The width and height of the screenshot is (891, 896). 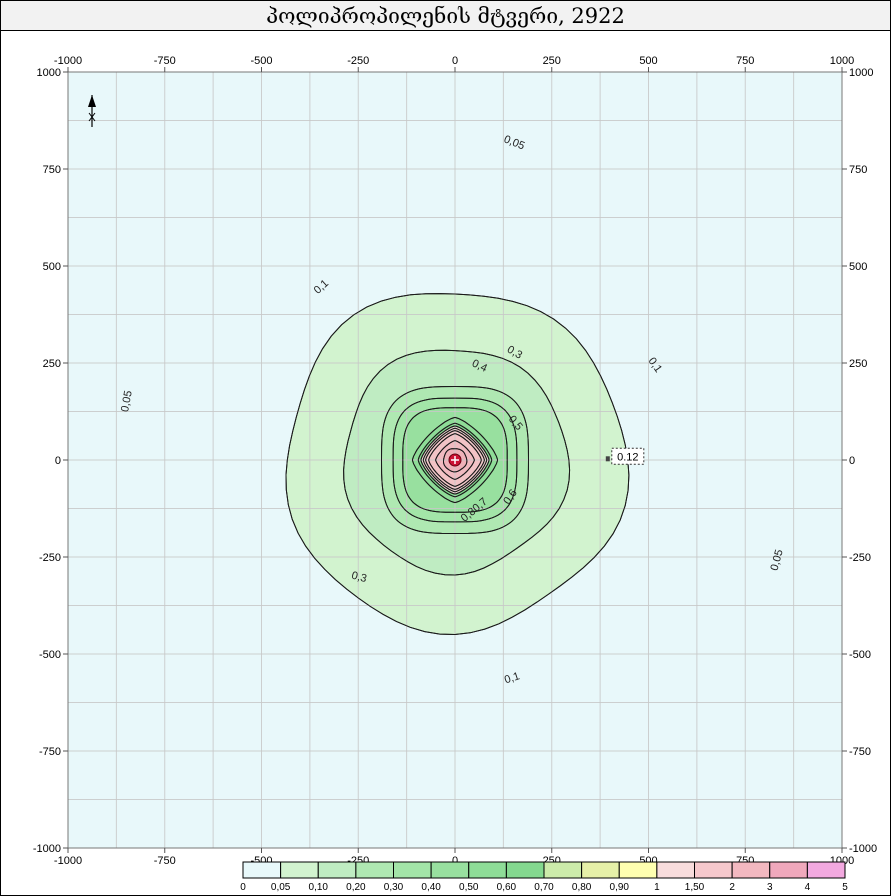 What do you see at coordinates (770, 887) in the screenshot?
I see `legend-label: 3` at bounding box center [770, 887].